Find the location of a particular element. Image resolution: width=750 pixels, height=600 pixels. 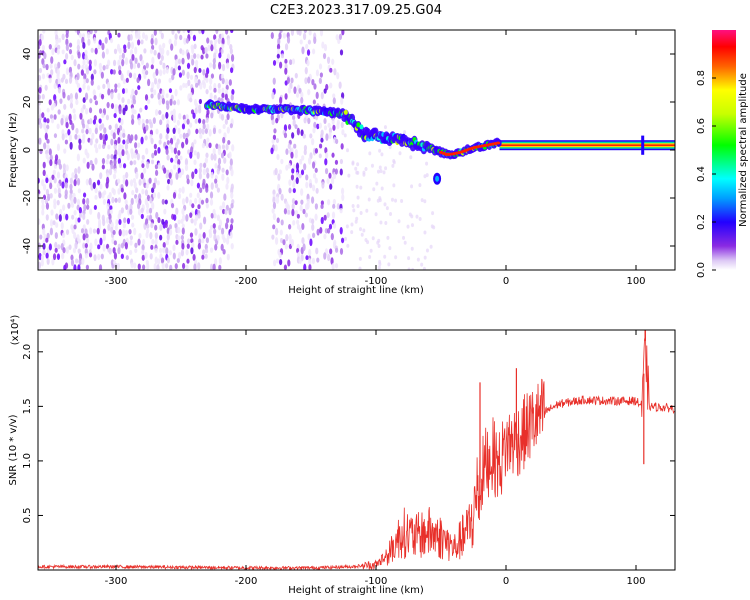

bottom-x-tick-label: -100 is located at coordinates (376, 581).